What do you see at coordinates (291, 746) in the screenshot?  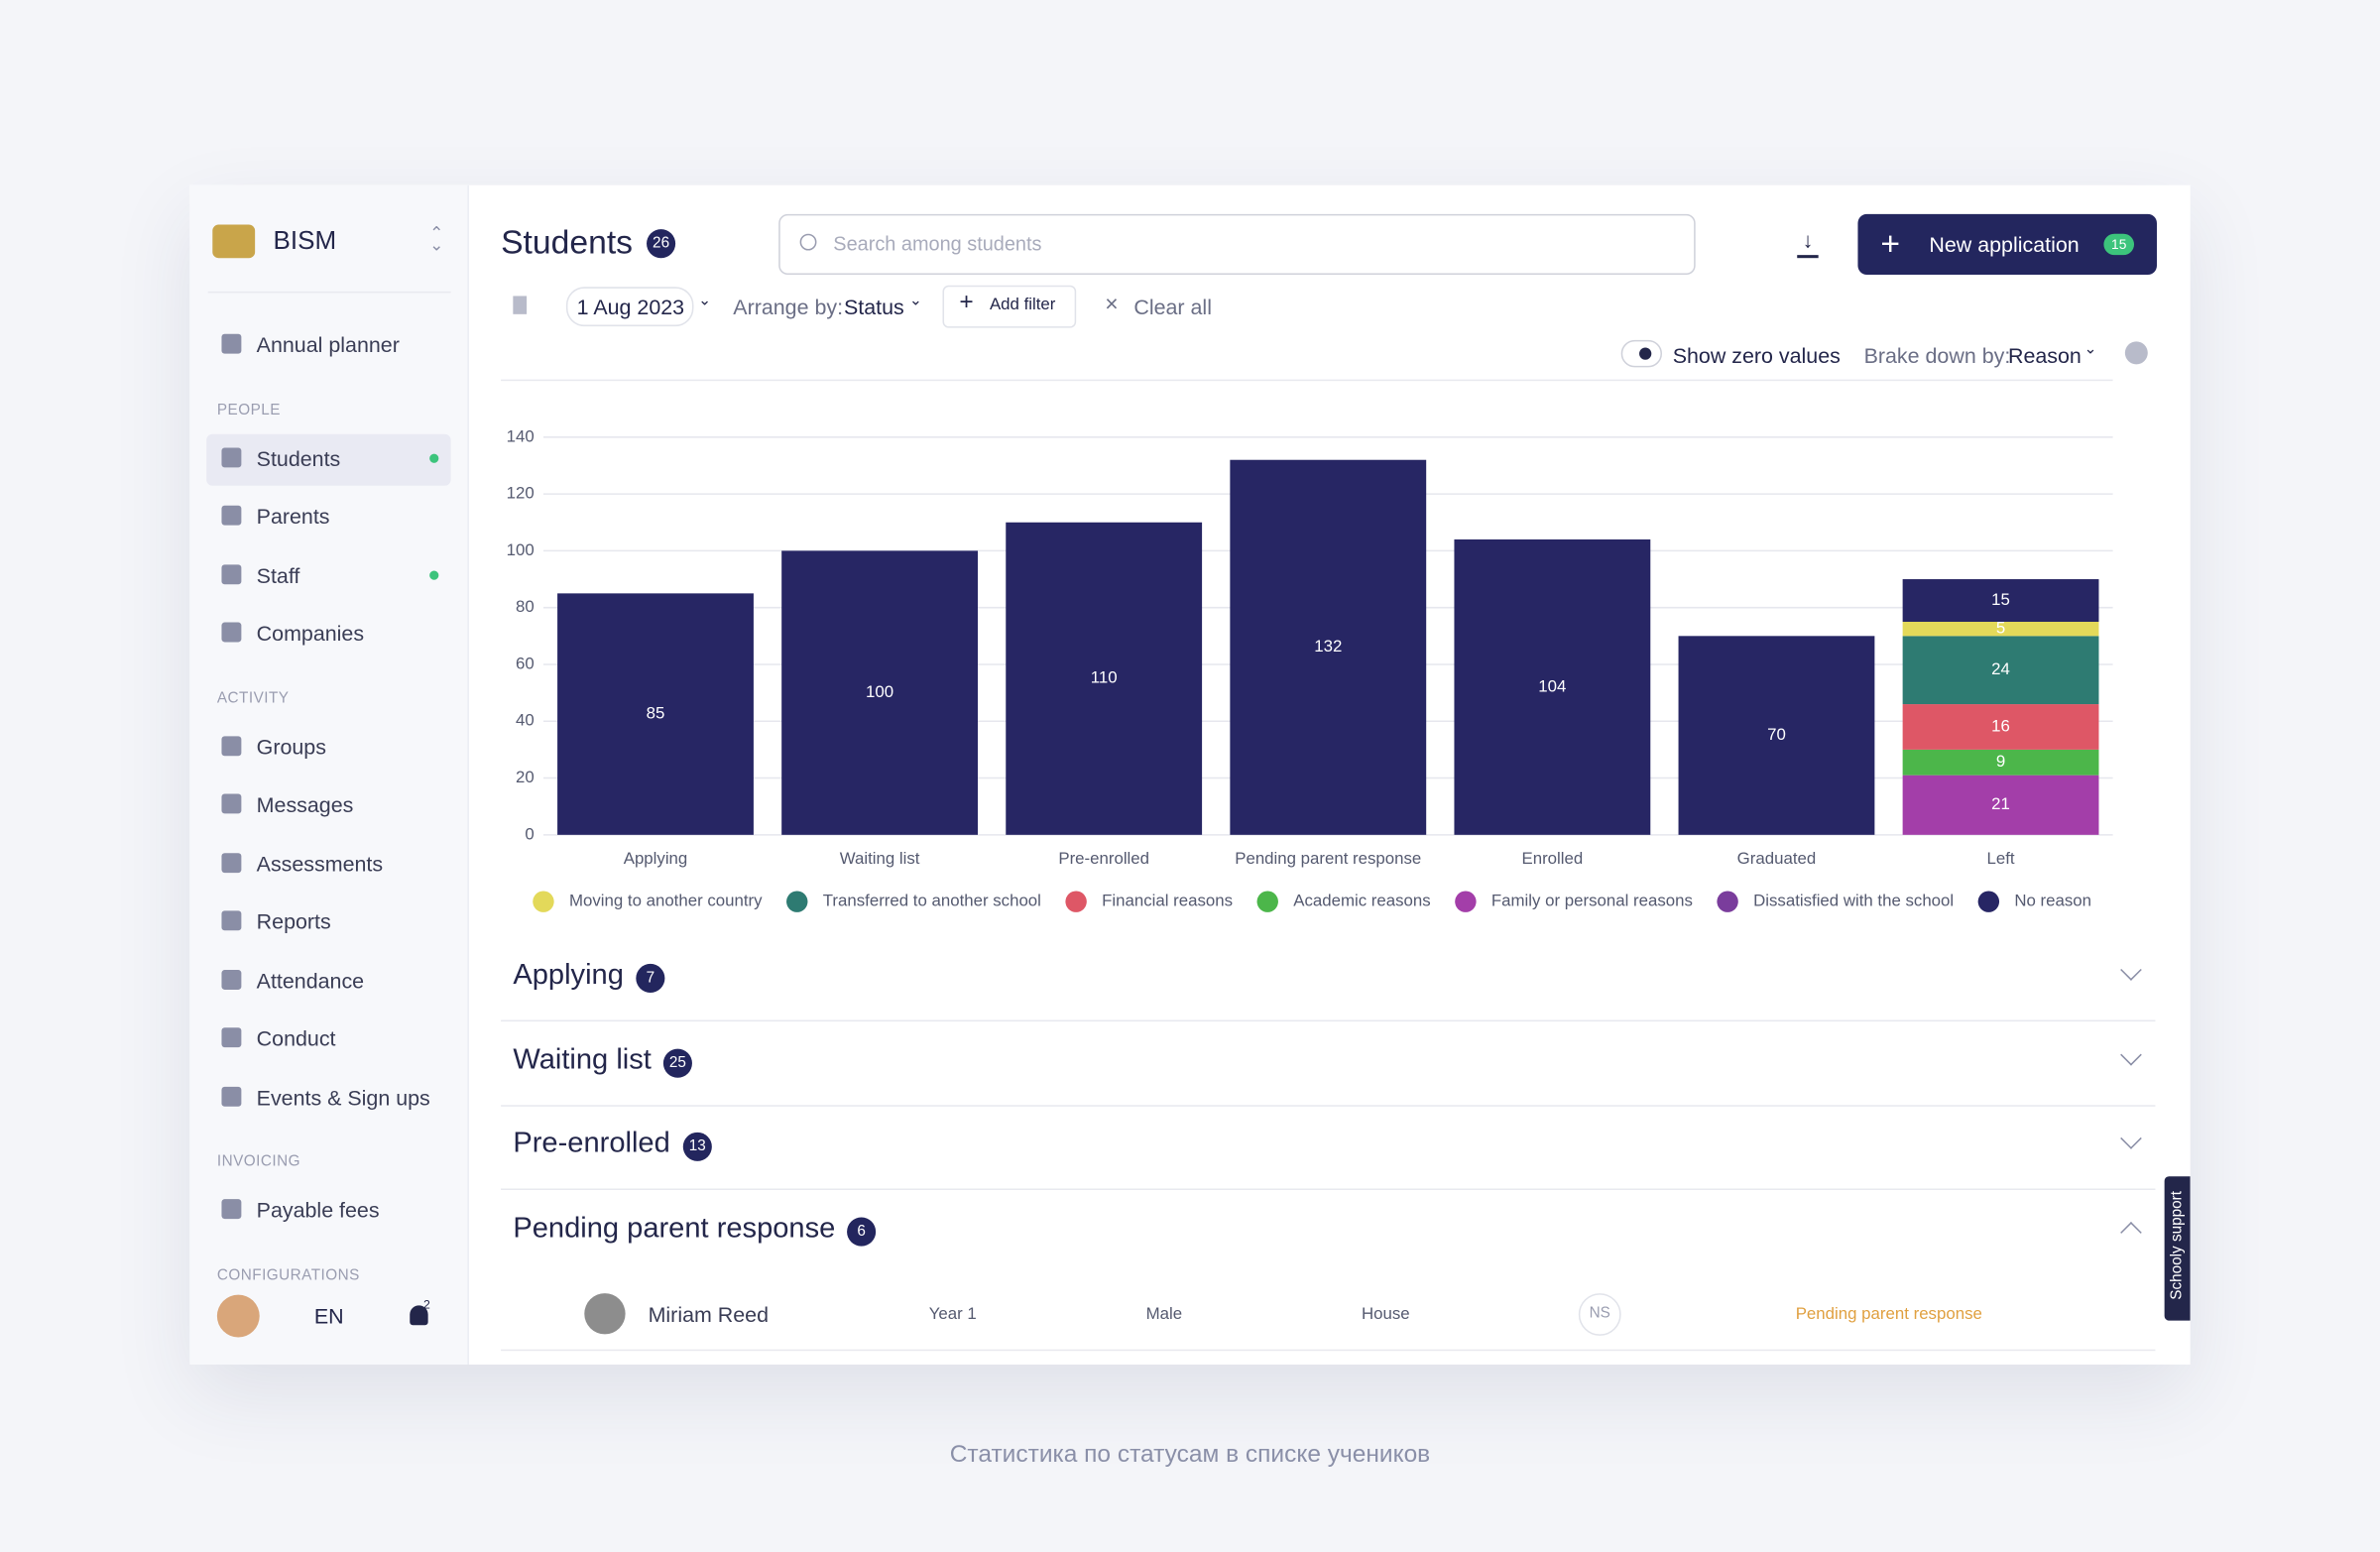 I see `nav-item: Groups` at bounding box center [291, 746].